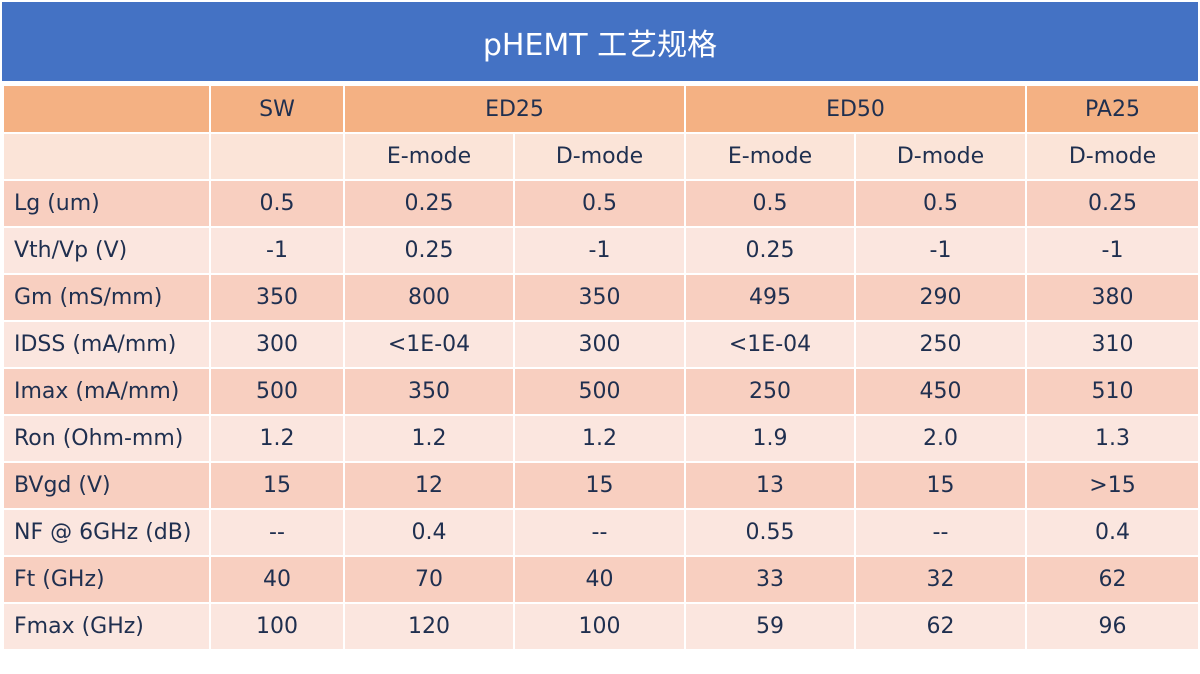 The image size is (1200, 674). Describe the element at coordinates (277, 579) in the screenshot. I see `value-cell-sw: 40` at that location.